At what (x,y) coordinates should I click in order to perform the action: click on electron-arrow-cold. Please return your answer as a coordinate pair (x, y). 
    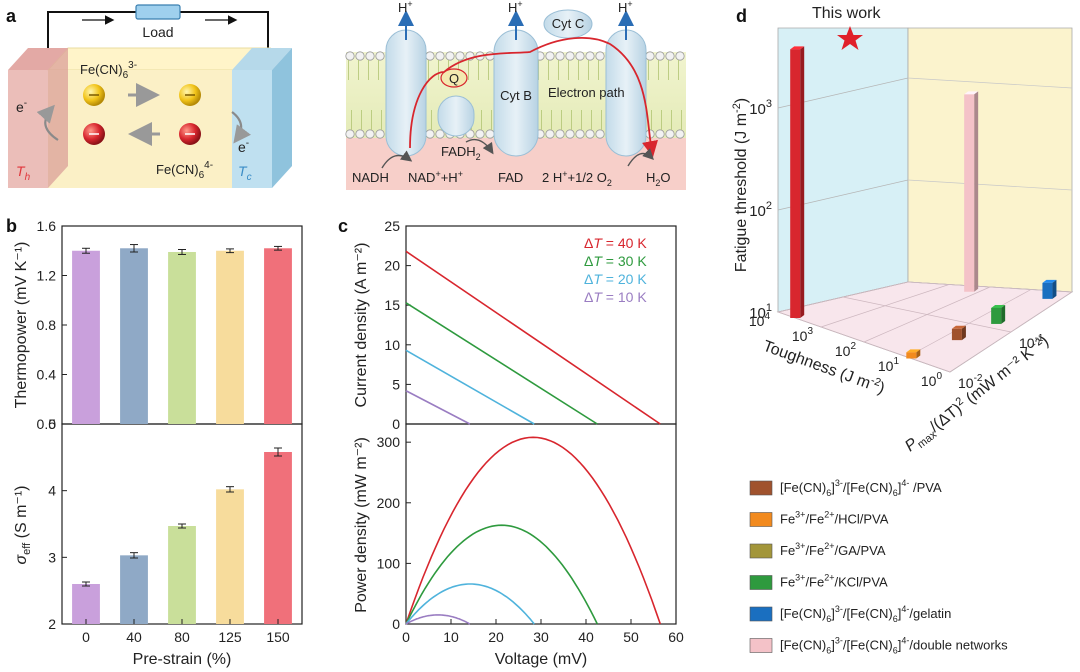
    Looking at the image, I should click on (241, 127).